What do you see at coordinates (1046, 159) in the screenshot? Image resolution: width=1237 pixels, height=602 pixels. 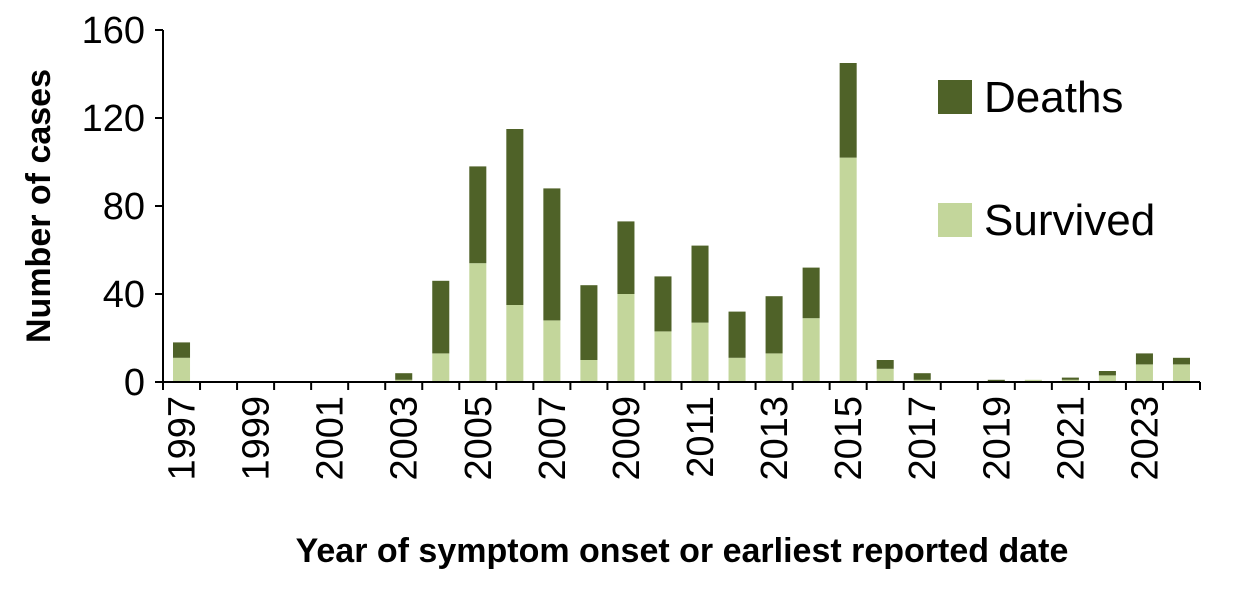 I see `legend: Deaths Survived` at bounding box center [1046, 159].